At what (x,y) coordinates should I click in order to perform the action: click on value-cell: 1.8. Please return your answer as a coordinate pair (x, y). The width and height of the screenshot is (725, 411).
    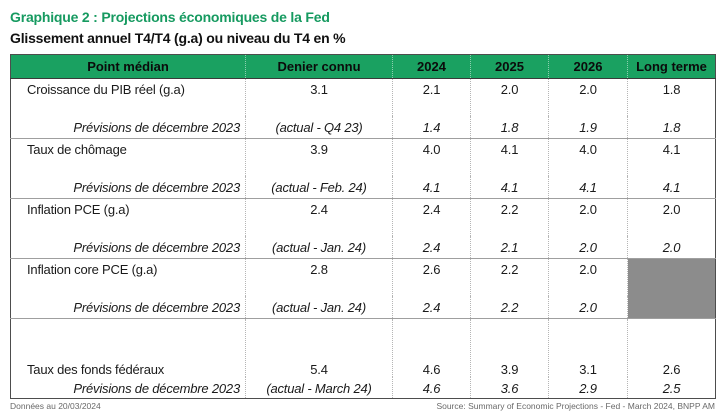
    Looking at the image, I should click on (671, 97).